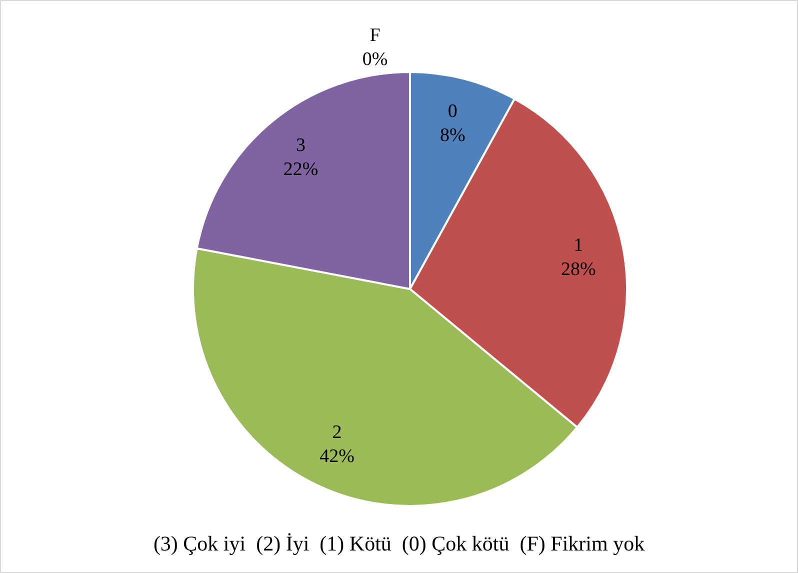  What do you see at coordinates (453, 111) in the screenshot?
I see `slice-label: 0` at bounding box center [453, 111].